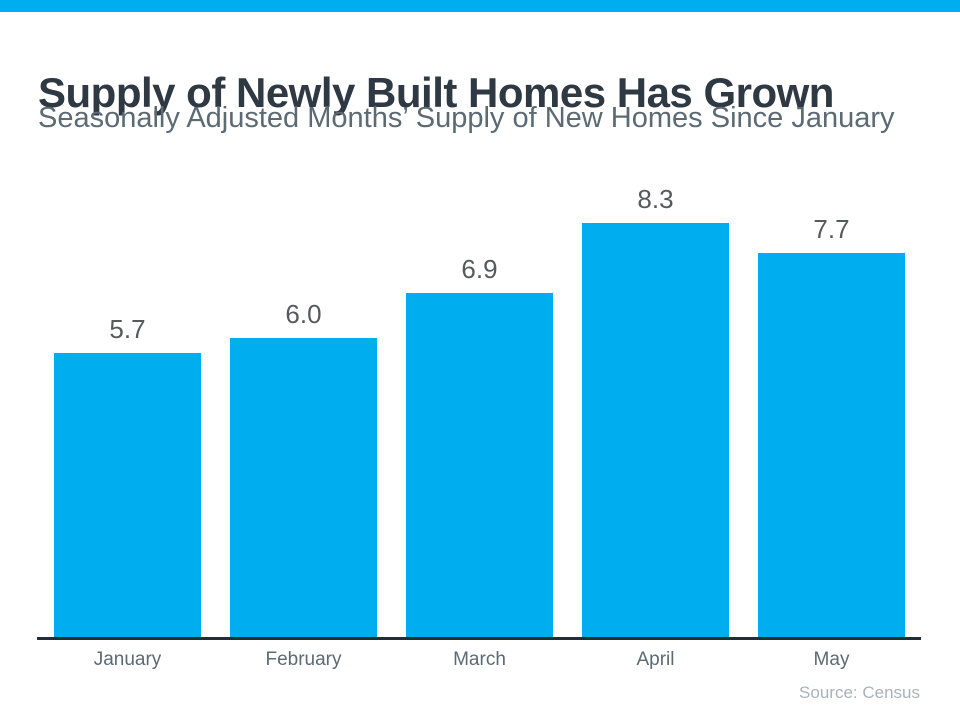  What do you see at coordinates (303, 659) in the screenshot?
I see `x-axis-label: February` at bounding box center [303, 659].